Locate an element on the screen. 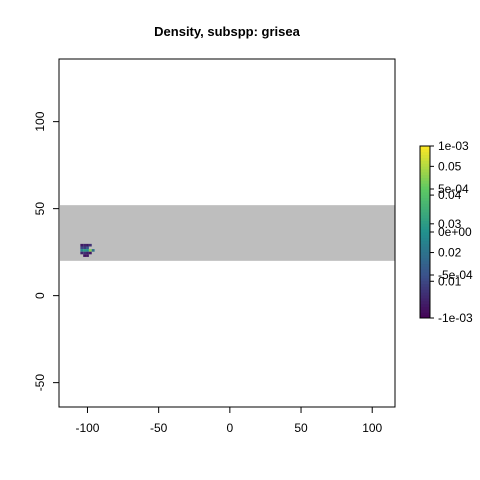 The height and width of the screenshot is (480, 480). legend-scale-a-label: 0.02 is located at coordinates (450, 253).